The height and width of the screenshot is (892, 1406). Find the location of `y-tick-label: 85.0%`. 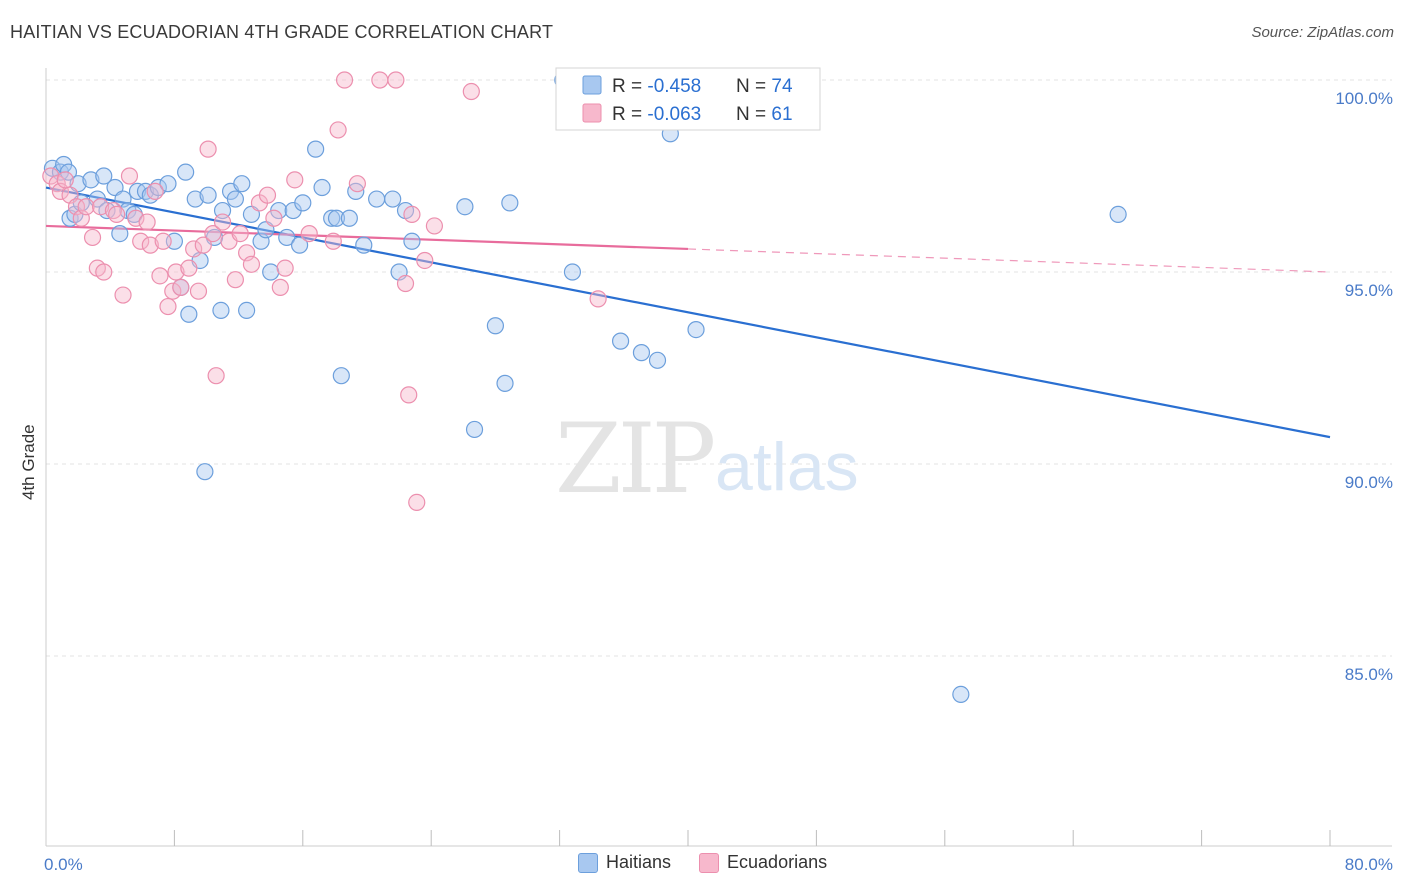

y-tick-label: 85.0% is located at coordinates (1369, 674).